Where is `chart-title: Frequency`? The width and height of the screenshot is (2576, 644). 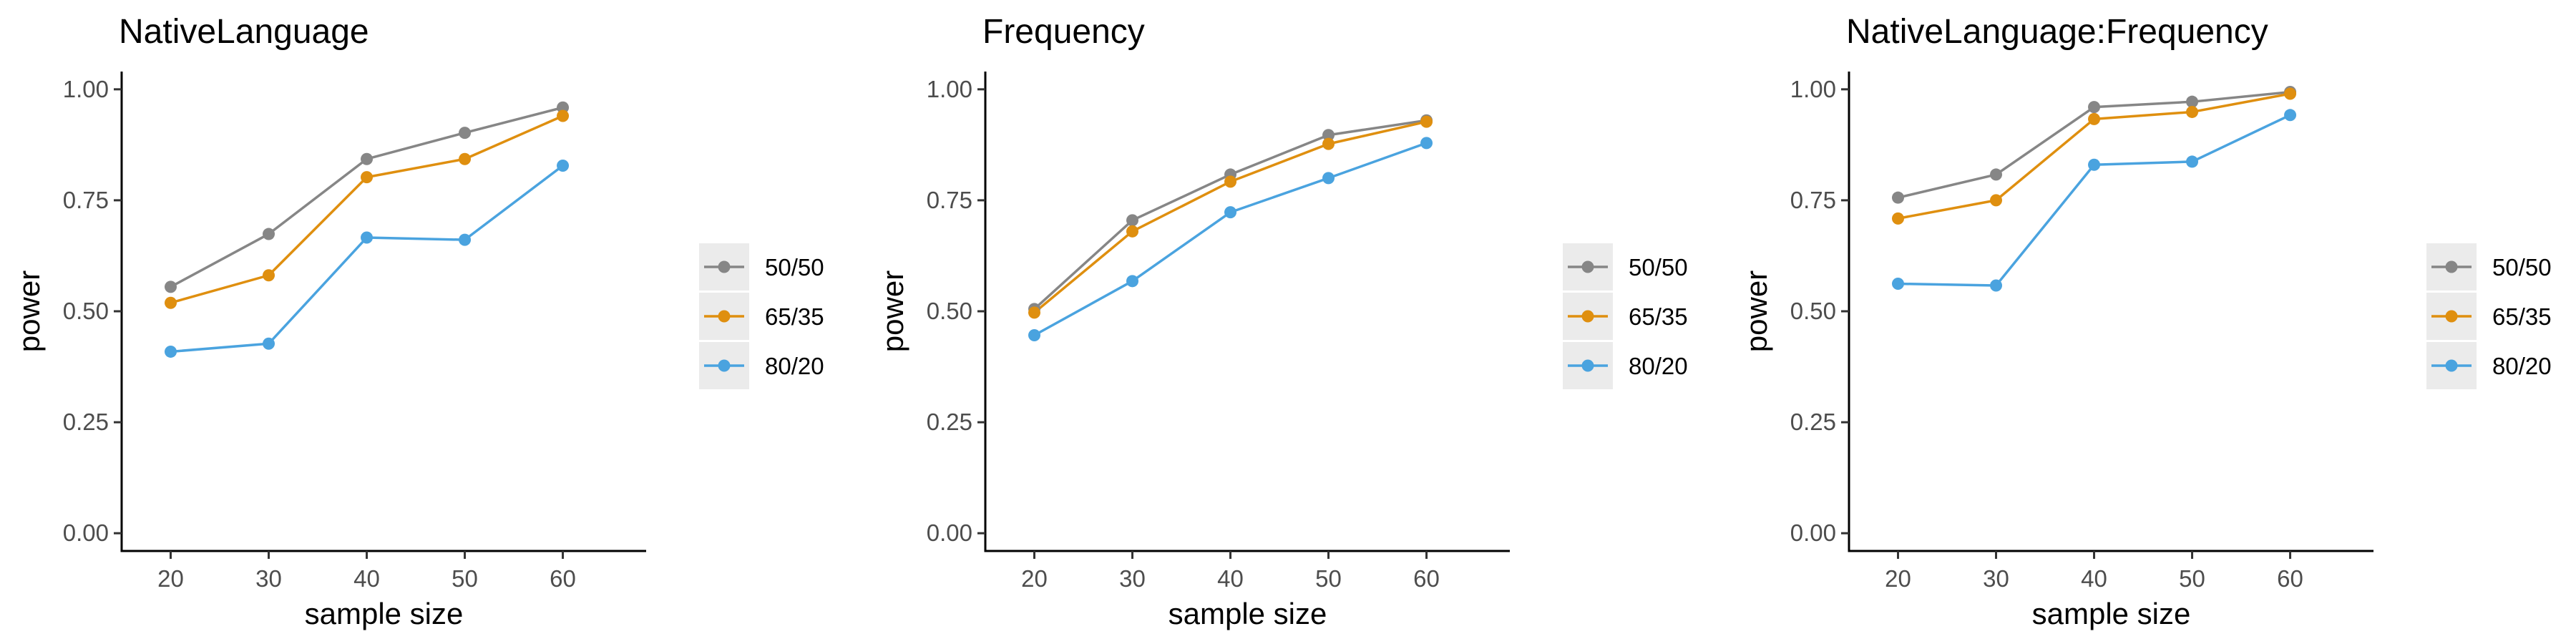 chart-title: Frequency is located at coordinates (1063, 32).